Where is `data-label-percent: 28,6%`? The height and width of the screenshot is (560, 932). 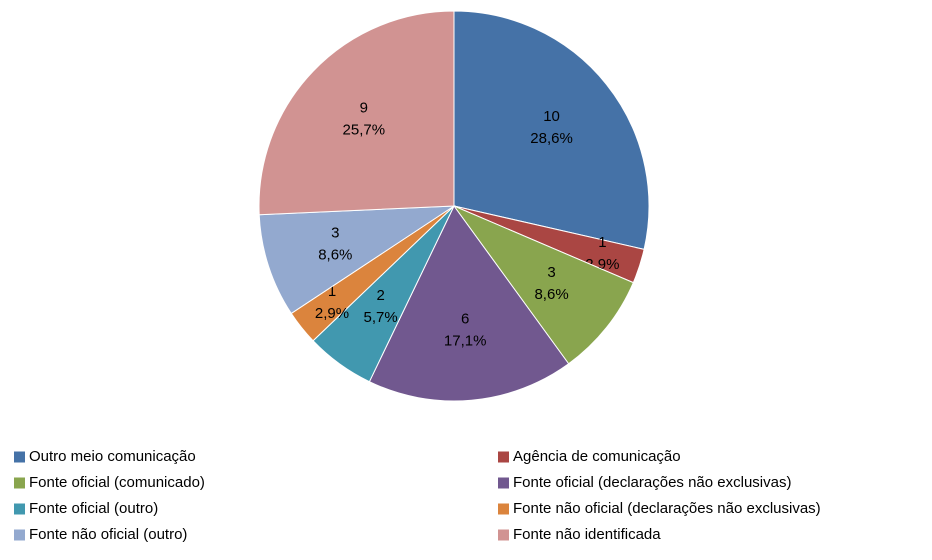
data-label-percent: 28,6% is located at coordinates (551, 138).